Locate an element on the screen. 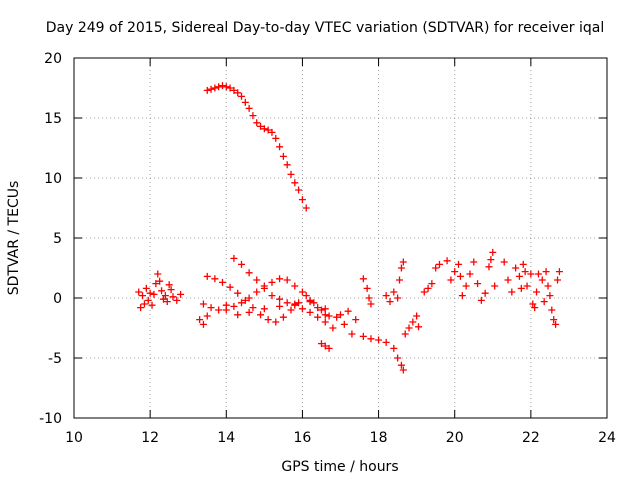 The image size is (640, 480). y-tick-label: 10 is located at coordinates (53, 179).